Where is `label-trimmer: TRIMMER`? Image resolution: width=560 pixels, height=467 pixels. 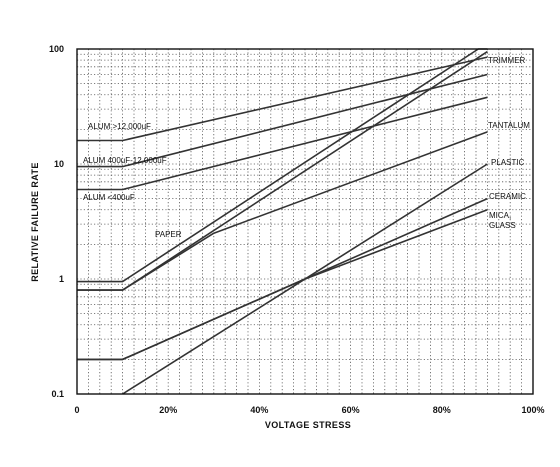
label-trimmer: TRIMMER is located at coordinates (507, 60).